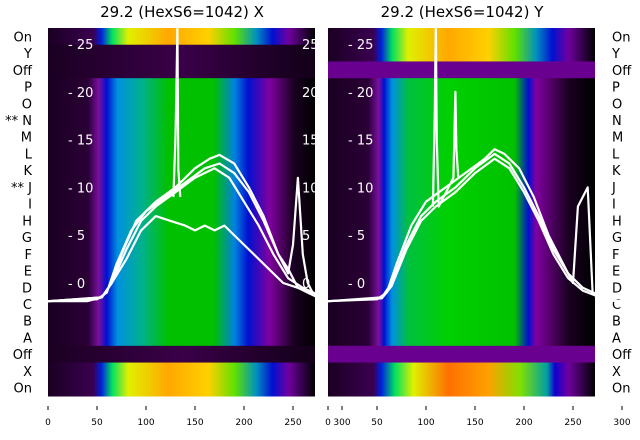 The height and width of the screenshot is (440, 640). I want to click on row-label: G, so click(27, 238).